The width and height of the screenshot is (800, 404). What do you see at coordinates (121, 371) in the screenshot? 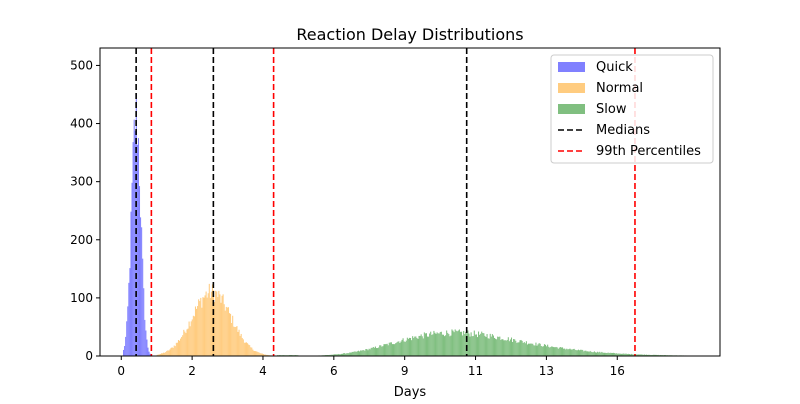
I see `x-tick-label: 0` at bounding box center [121, 371].